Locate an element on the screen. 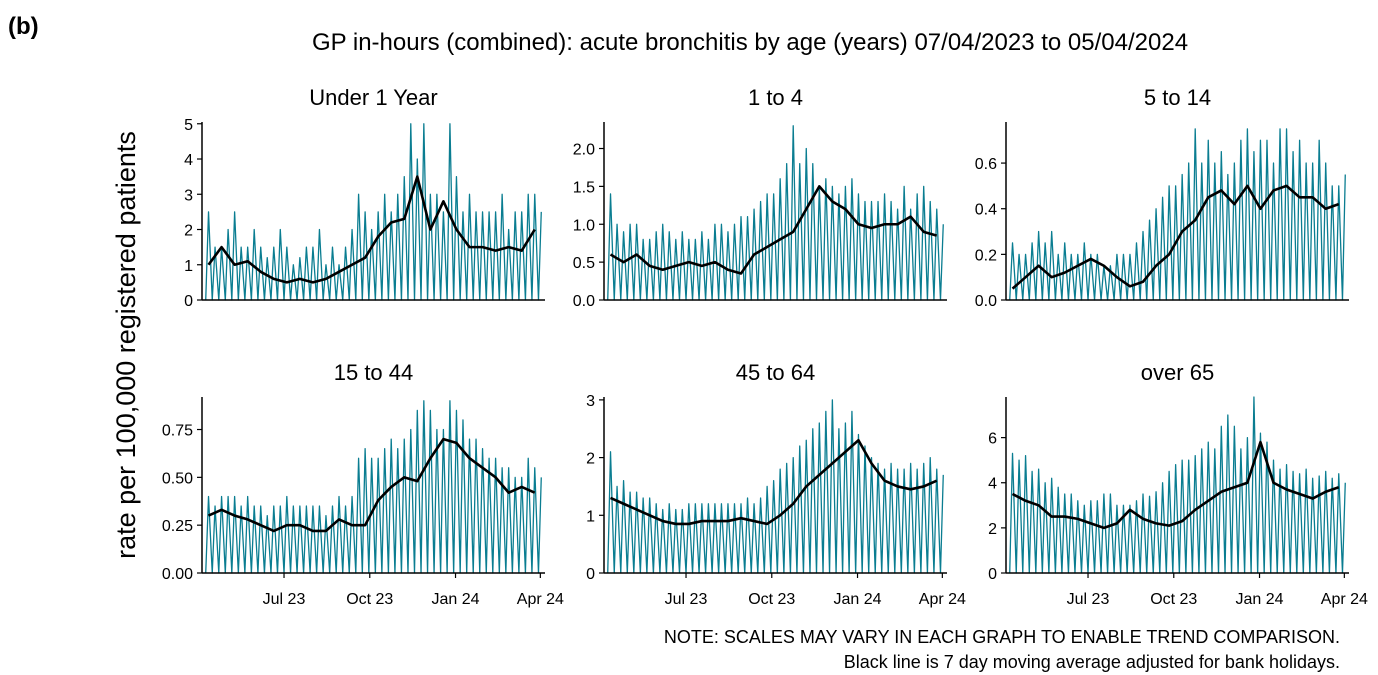 The image size is (1378, 675). y-tick-label: 6 is located at coordinates (992, 439).